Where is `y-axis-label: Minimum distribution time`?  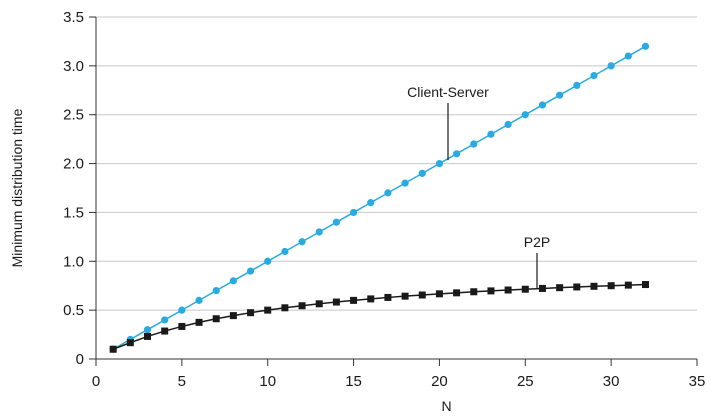 y-axis-label: Minimum distribution time is located at coordinates (17, 187).